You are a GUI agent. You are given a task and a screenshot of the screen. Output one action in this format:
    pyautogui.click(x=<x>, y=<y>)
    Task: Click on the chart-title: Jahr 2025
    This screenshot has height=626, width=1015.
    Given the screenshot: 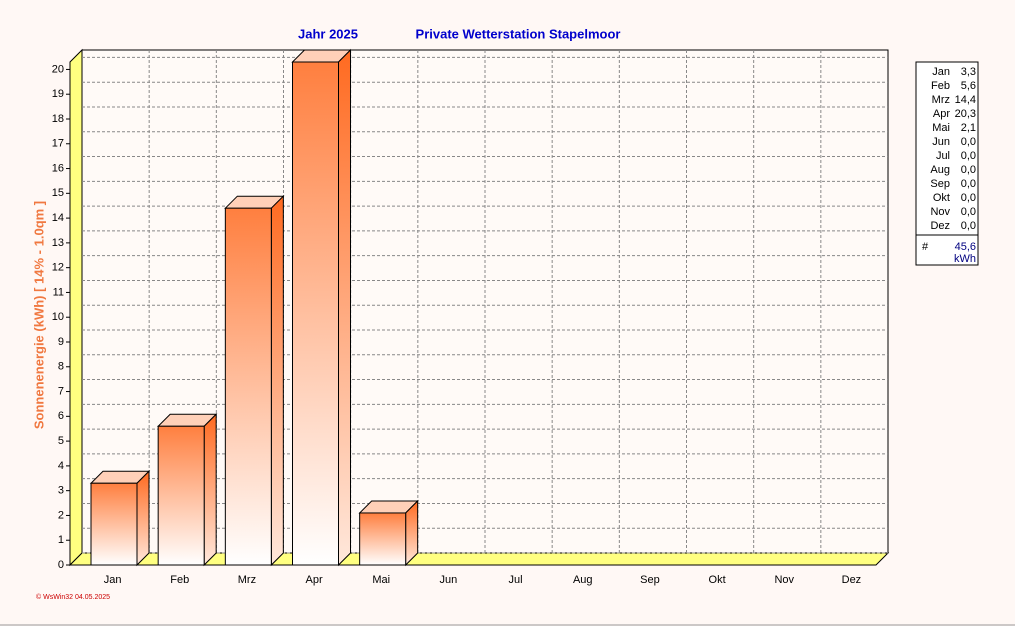 What is the action you would take?
    pyautogui.click(x=328, y=33)
    